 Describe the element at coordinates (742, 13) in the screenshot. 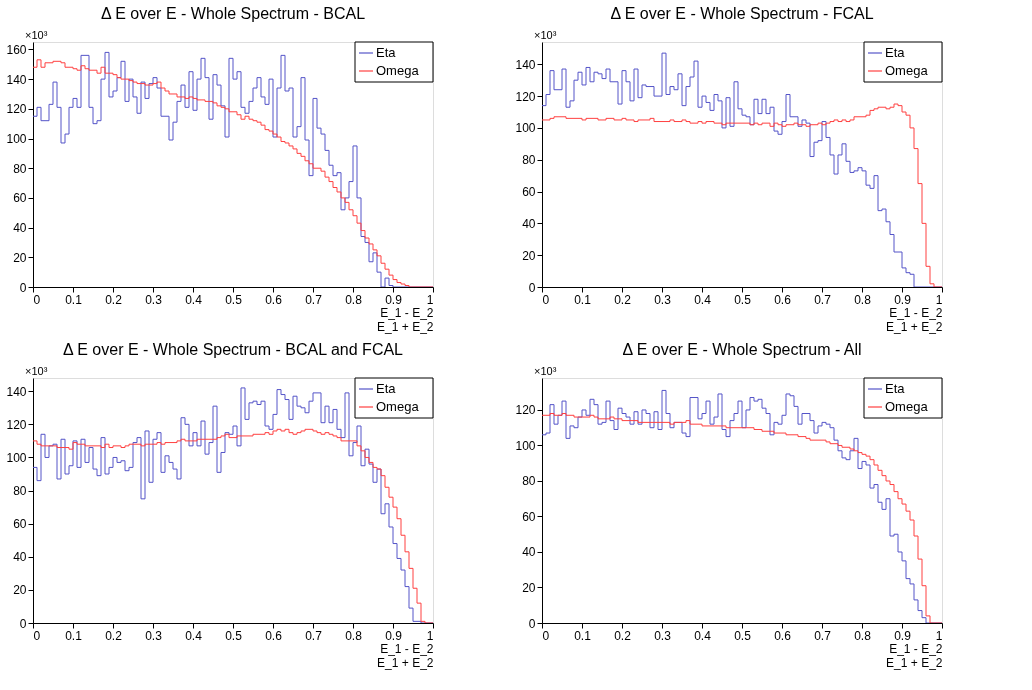

I see `chart-title: Δ E over E - Whole Spectrum - FCAL` at that location.